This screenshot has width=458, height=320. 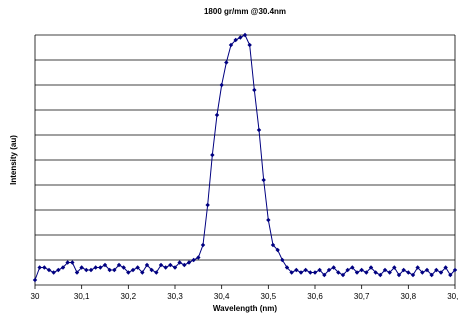 I want to click on x-tick-label: 30,9, so click(x=452, y=296).